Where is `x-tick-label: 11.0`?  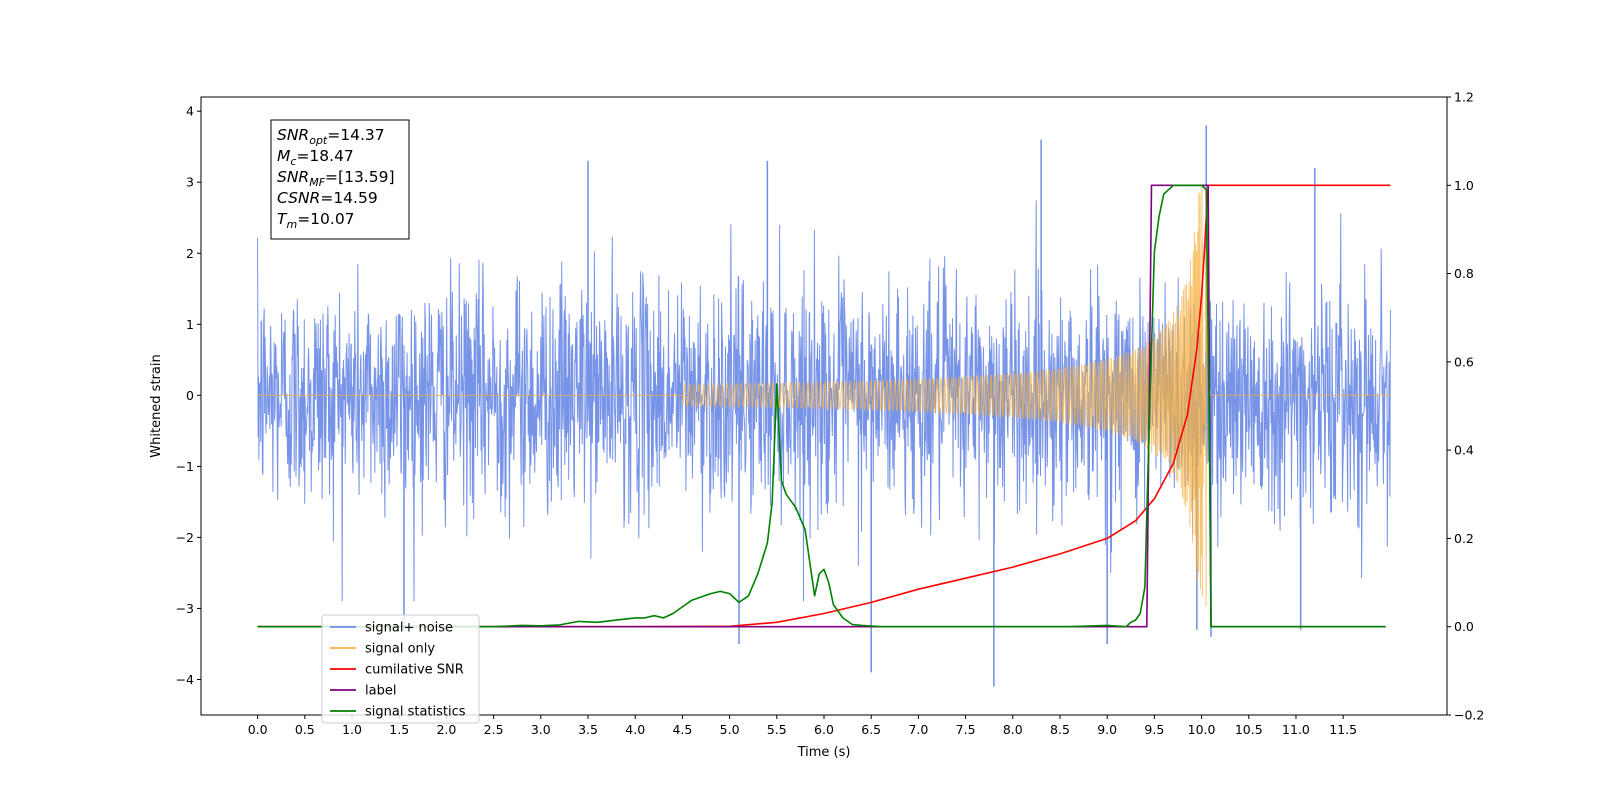
x-tick-label: 11.0 is located at coordinates (1296, 729).